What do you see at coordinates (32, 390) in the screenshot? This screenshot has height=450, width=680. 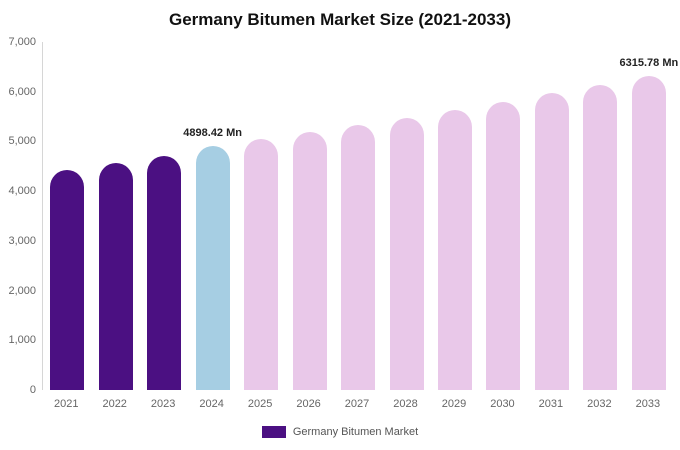 I see `y-tick-label: 0` at bounding box center [32, 390].